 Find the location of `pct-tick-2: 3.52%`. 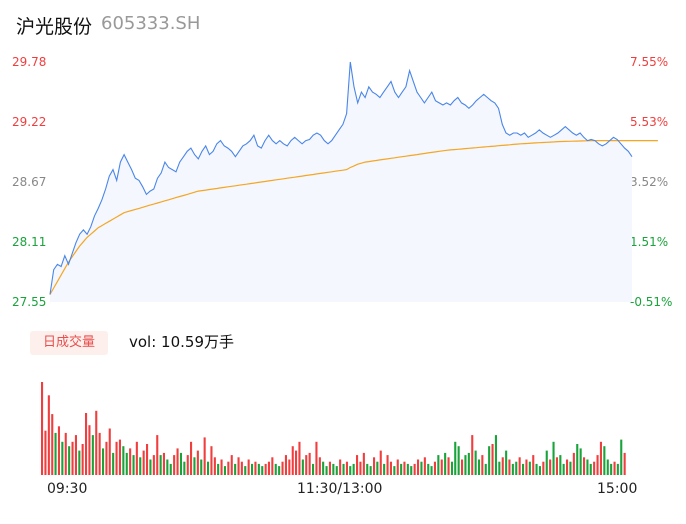

pct-tick-2: 3.52% is located at coordinates (649, 182).